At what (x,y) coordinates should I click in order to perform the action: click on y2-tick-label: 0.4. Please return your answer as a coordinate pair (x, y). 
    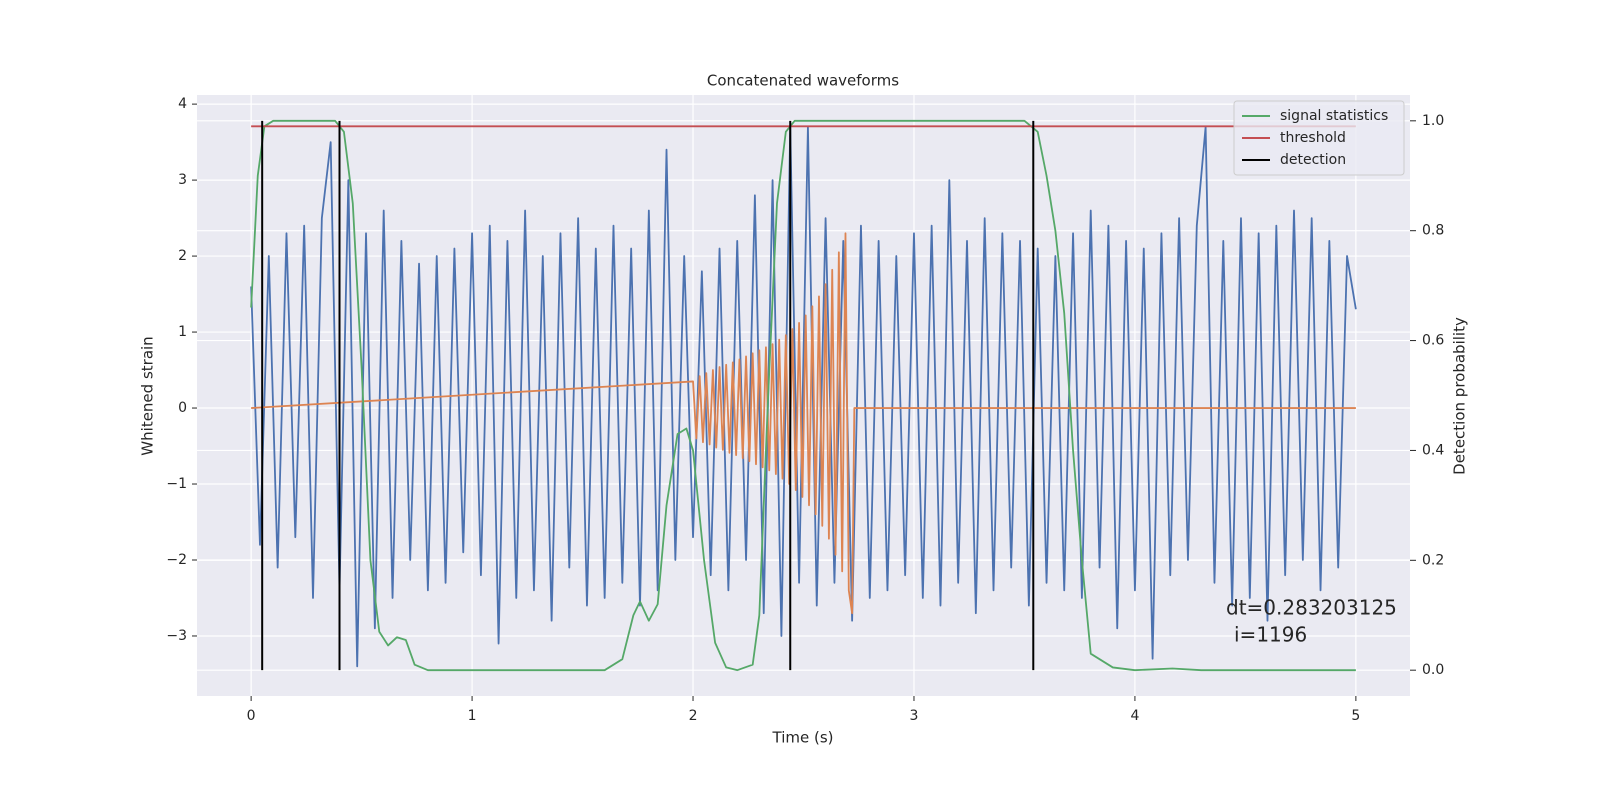
    Looking at the image, I should click on (1433, 450).